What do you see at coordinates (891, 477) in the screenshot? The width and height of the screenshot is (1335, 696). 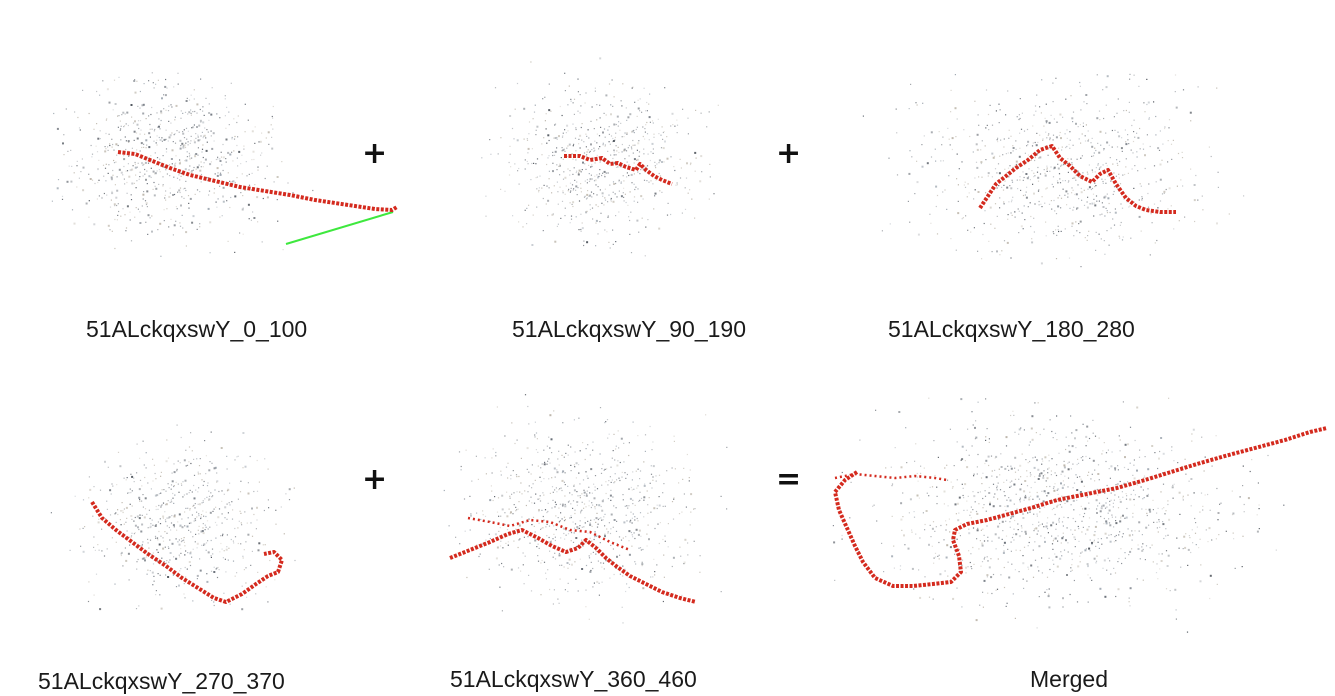 I see `camera-trajectory-return` at bounding box center [891, 477].